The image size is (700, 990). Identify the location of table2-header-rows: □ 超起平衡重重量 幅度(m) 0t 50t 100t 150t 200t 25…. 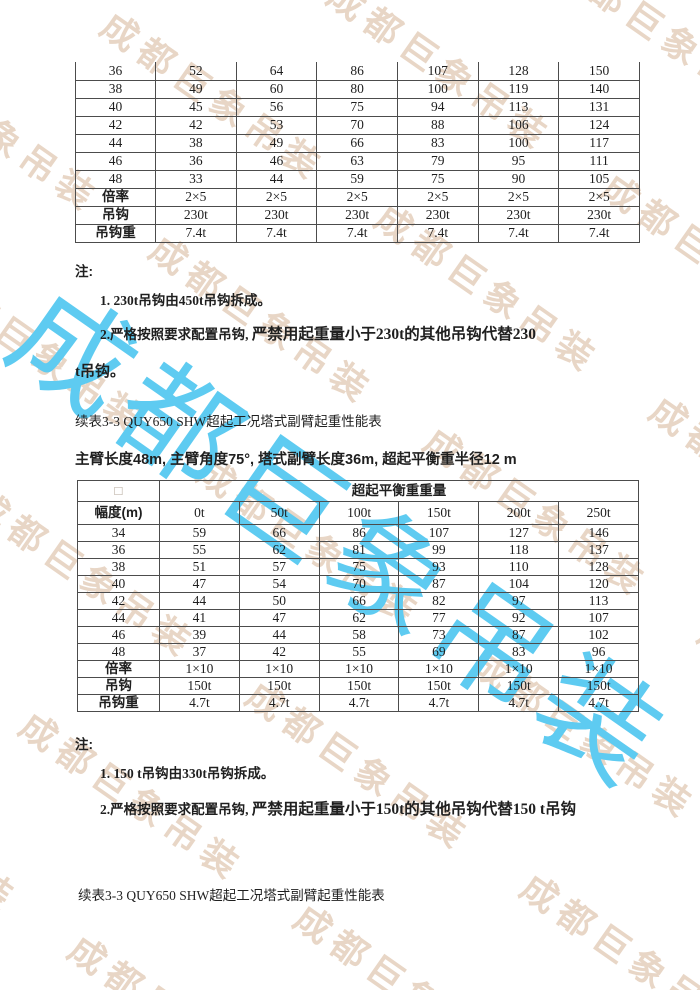
(358, 502).